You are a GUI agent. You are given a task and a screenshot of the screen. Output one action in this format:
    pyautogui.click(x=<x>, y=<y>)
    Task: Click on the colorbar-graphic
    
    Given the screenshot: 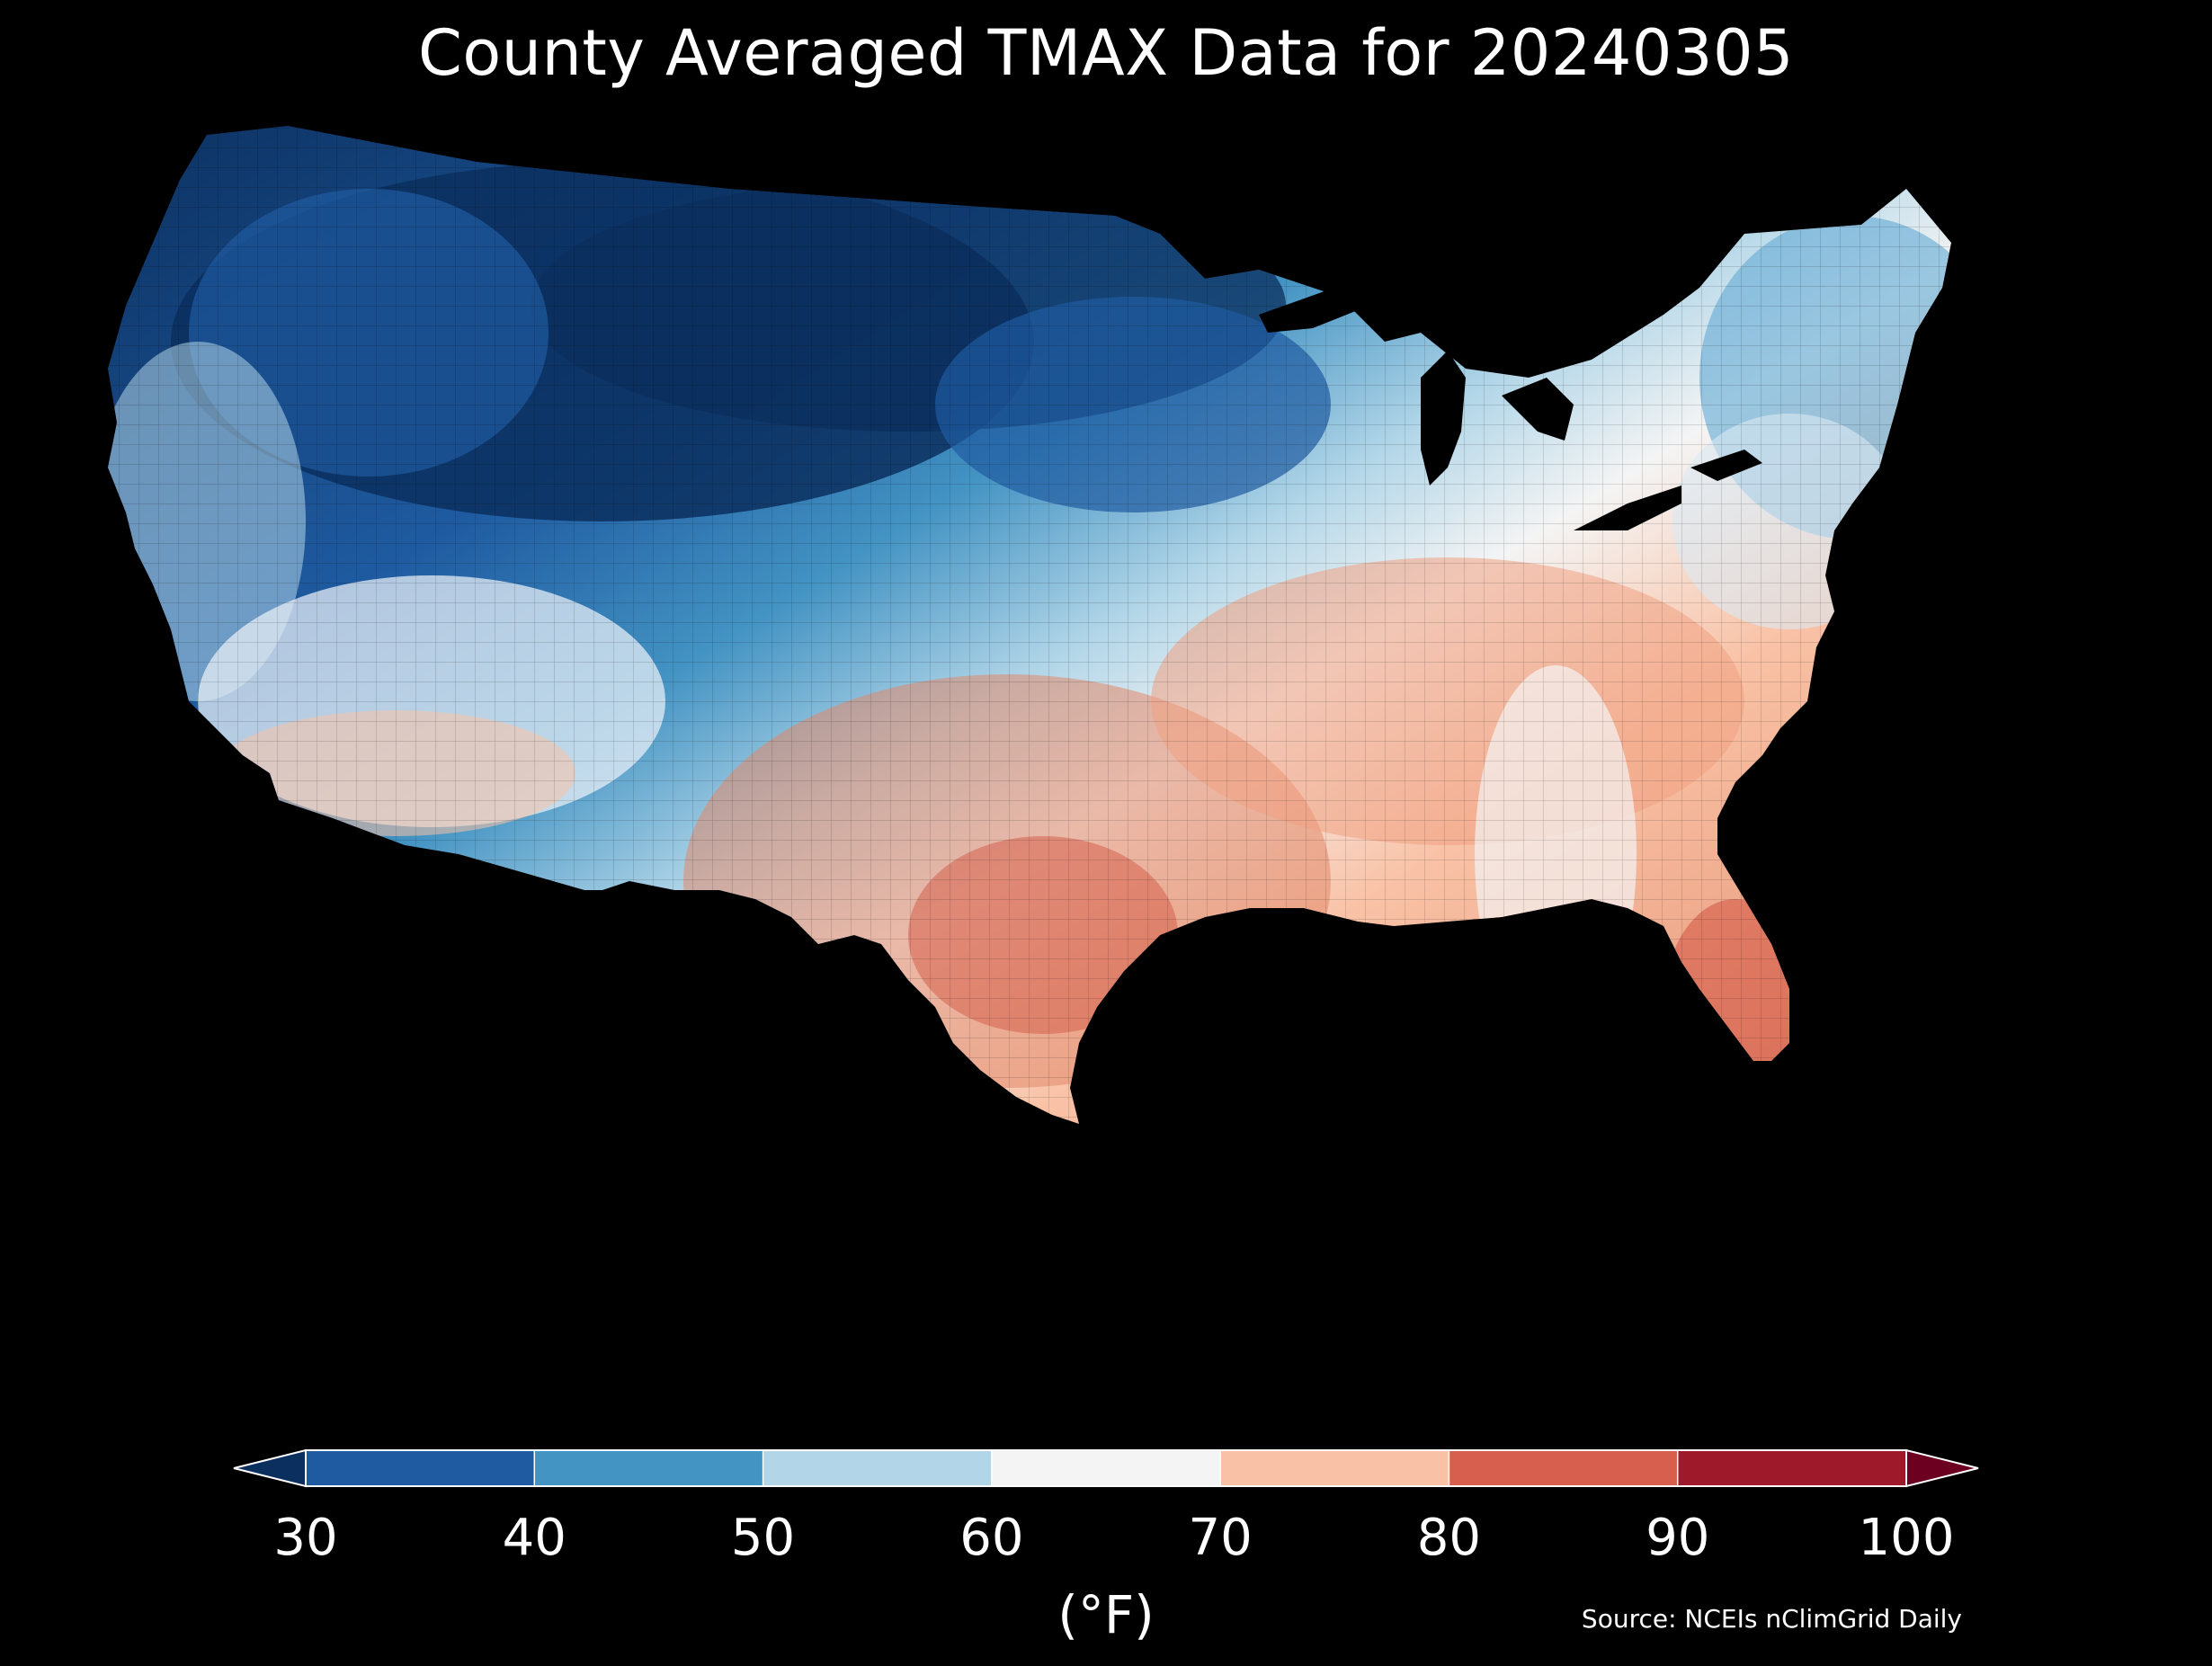 What is the action you would take?
    pyautogui.click(x=1106, y=1468)
    